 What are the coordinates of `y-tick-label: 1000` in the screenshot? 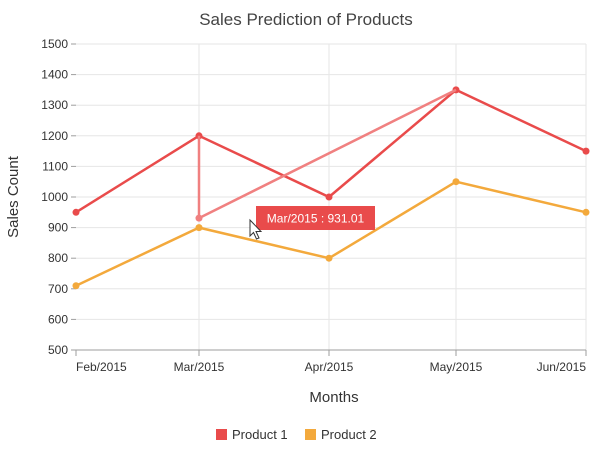 It's located at (54, 197).